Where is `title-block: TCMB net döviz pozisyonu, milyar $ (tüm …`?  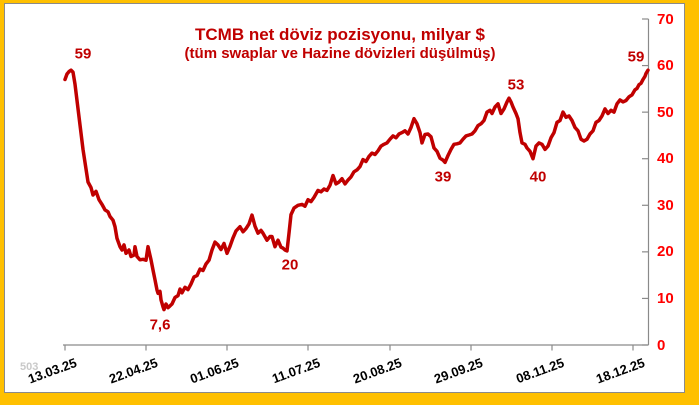 title-block: TCMB net döviz pozisyonu, milyar $ (tüm … is located at coordinates (340, 44).